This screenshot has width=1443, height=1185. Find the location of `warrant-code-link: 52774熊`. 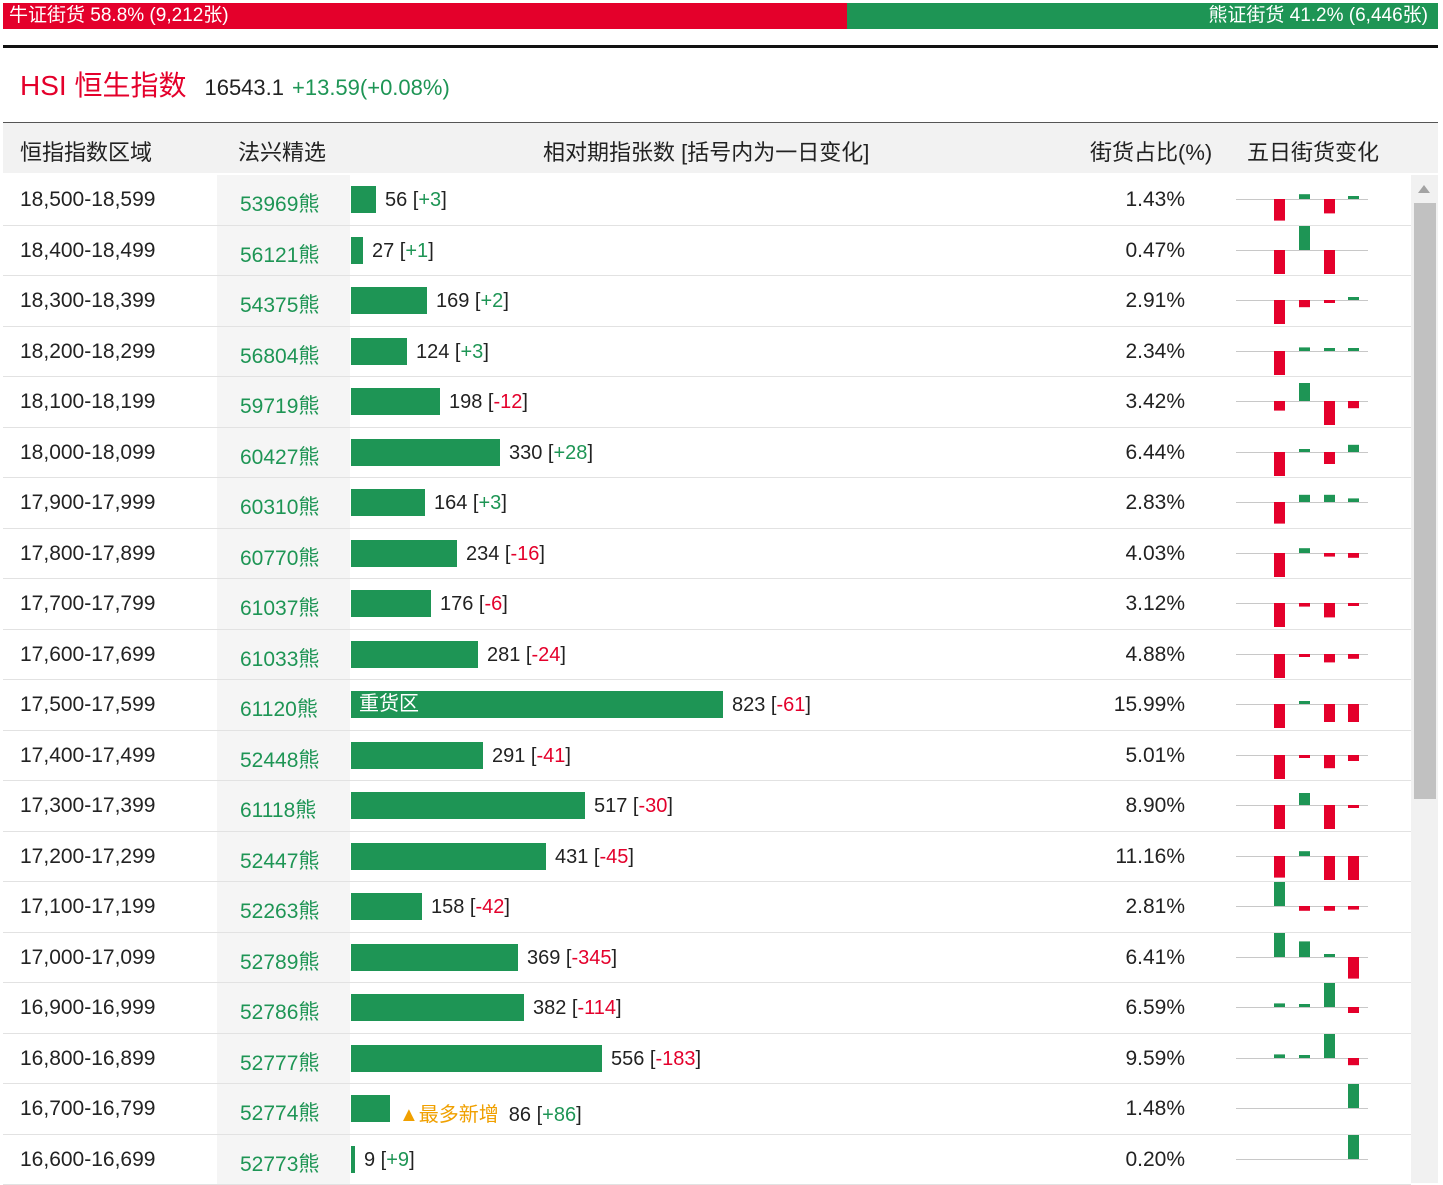

warrant-code-link: 52774熊 is located at coordinates (283, 1109).